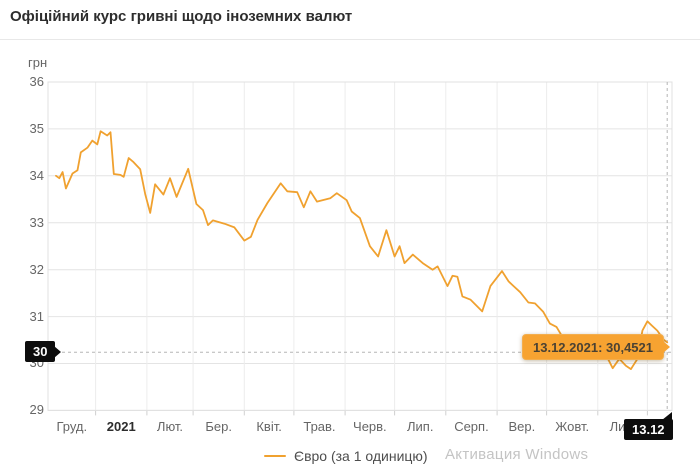  I want to click on title-divider, so click(350, 39).